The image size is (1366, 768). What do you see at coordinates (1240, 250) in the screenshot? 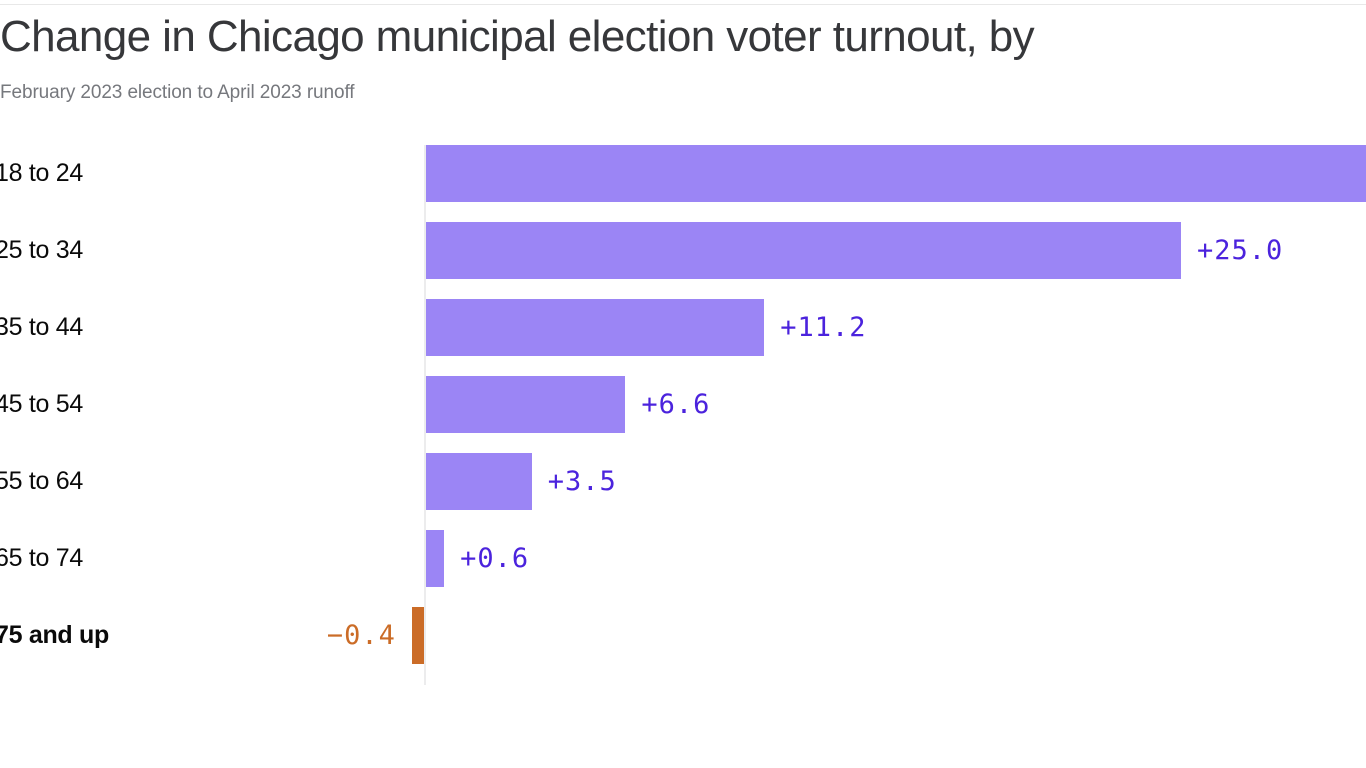
I see `bar-value-label: +25.0` at bounding box center [1240, 250].